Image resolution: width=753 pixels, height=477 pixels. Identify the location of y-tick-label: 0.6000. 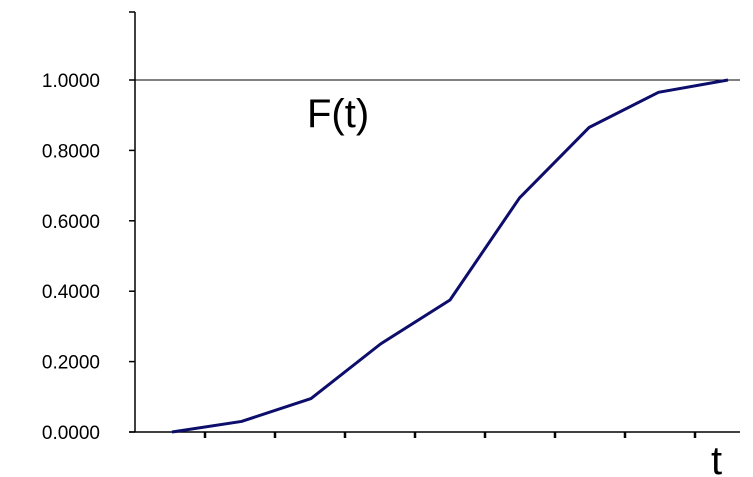
(71, 222).